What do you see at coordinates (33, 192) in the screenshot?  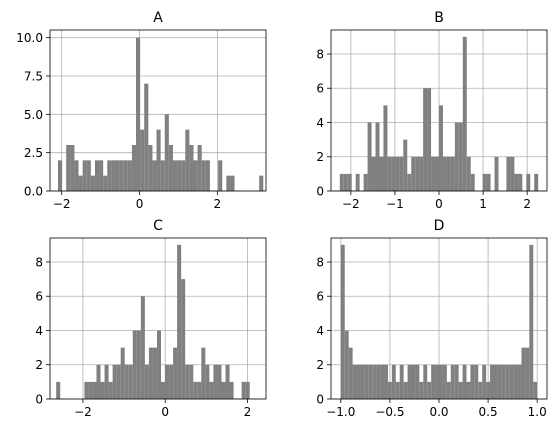 I see `y-tick-label: 0.0` at bounding box center [33, 192].